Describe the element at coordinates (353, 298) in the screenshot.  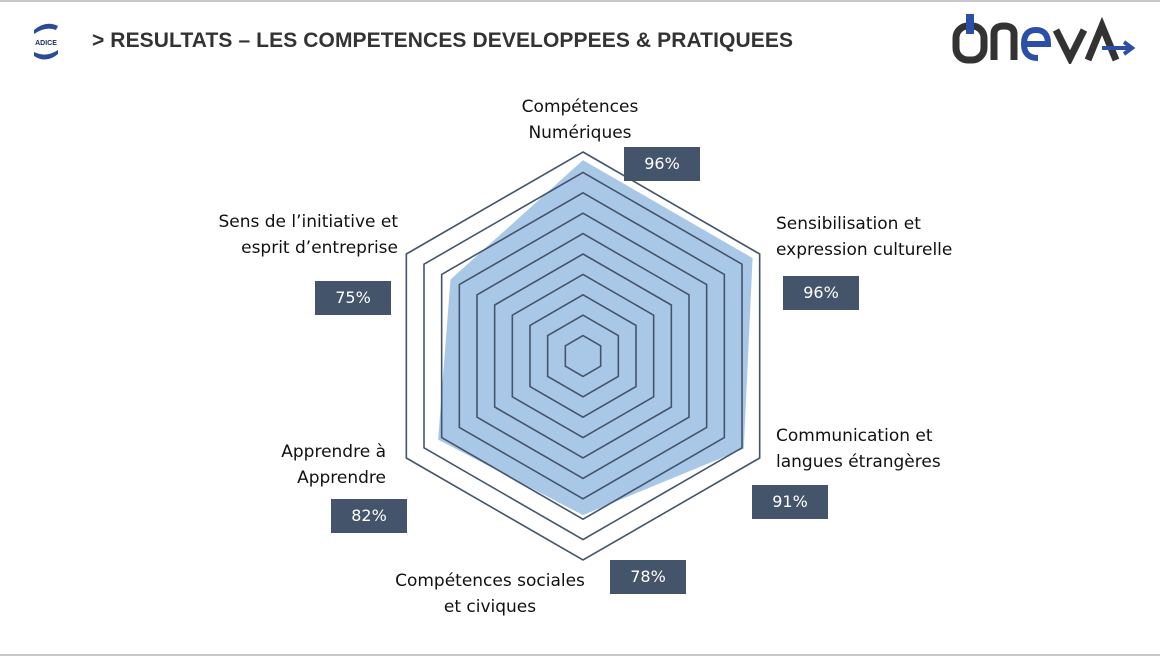
I see `value-label-5: 75%` at that location.